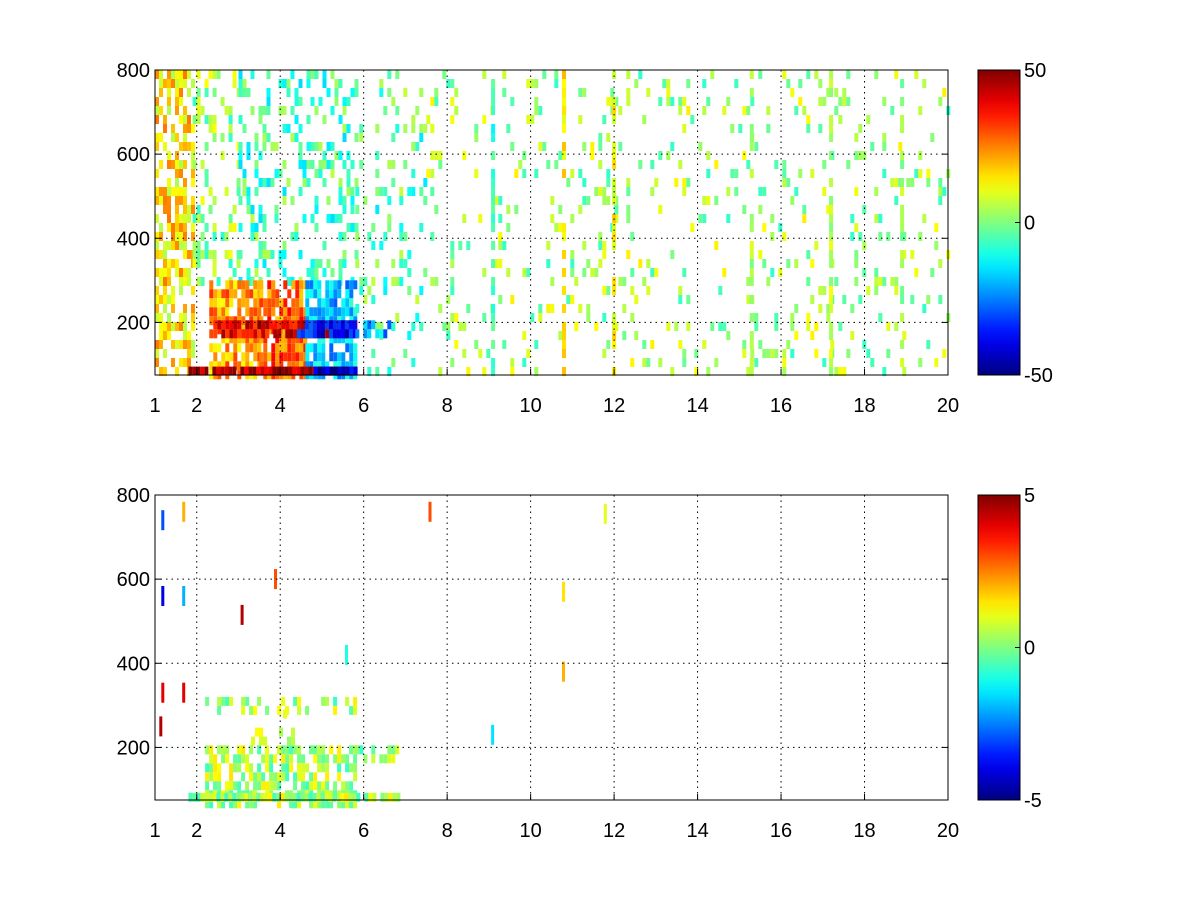 This screenshot has width=1200, height=900. I want to click on bottom-heatmap-x-ticks: 1 2 4 6 8 10 12 14 16 18 20, so click(554, 818).